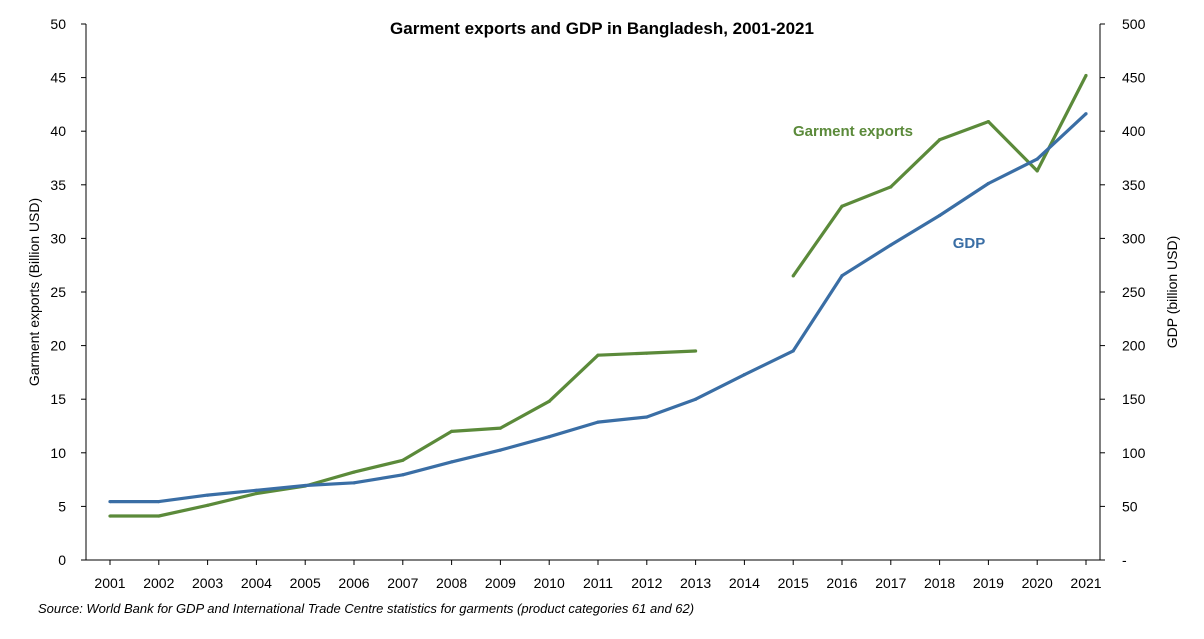  Describe the element at coordinates (1085, 583) in the screenshot. I see `x-tick-label: 2021` at that location.